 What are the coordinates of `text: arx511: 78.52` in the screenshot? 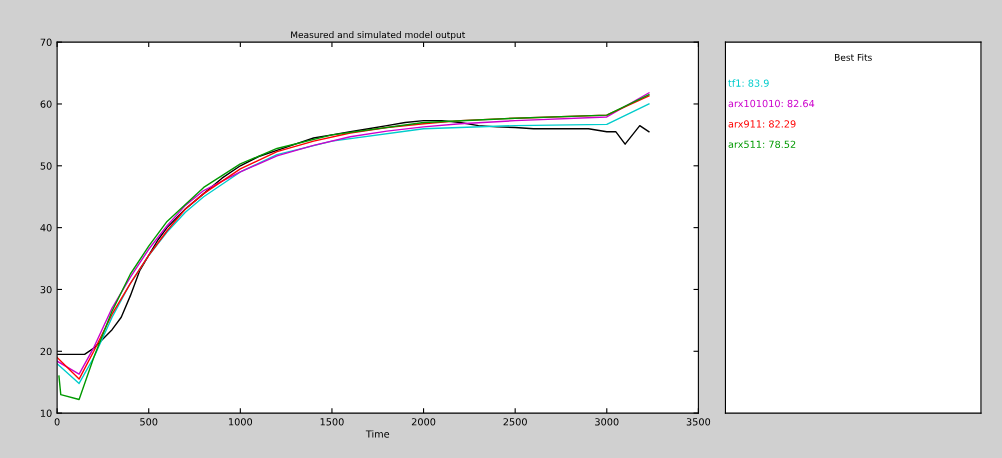 It's located at (762, 144).